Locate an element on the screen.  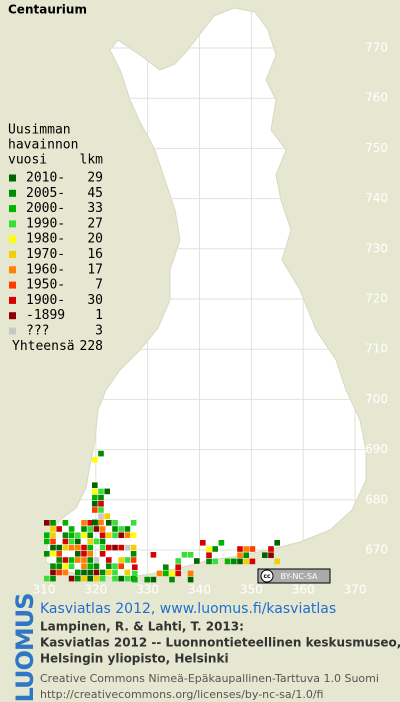
legend-label: ??? is located at coordinates (37, 331).